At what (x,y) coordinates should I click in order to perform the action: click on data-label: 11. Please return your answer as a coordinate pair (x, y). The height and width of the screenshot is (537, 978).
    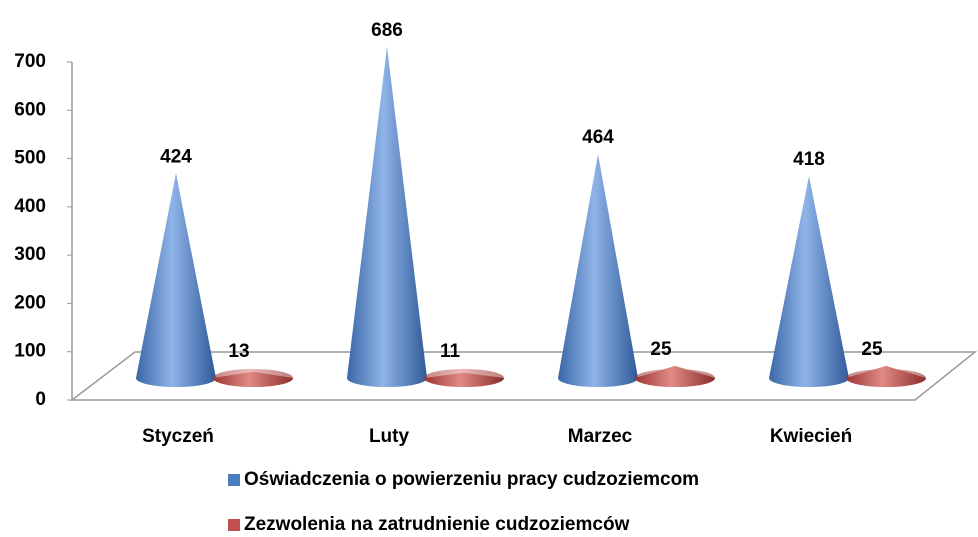
    Looking at the image, I should click on (450, 351).